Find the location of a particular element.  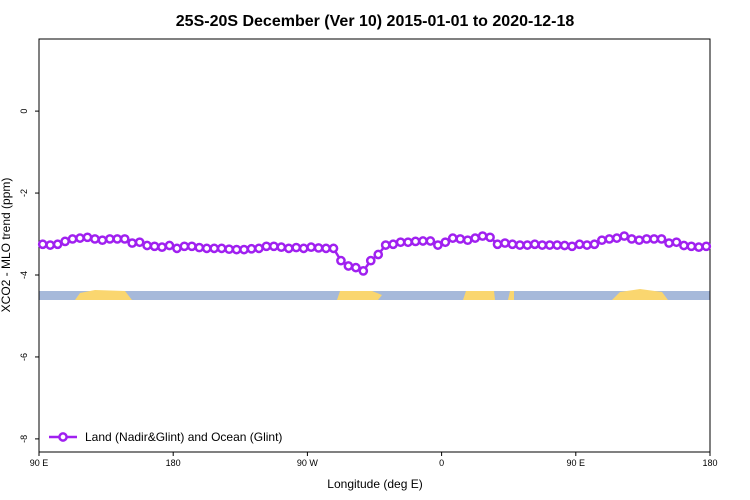

x-tick-label: 90 W is located at coordinates (308, 463).